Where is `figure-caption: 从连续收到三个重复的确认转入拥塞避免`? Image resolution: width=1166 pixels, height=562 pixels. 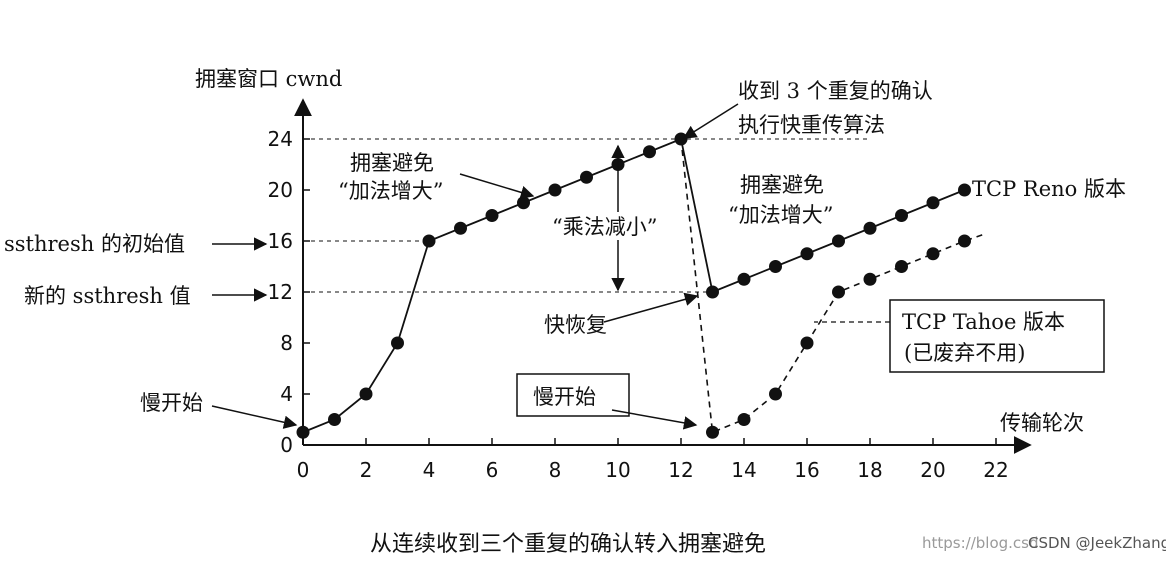 figure-caption: 从连续收到三个重复的确认转入拥塞避免 is located at coordinates (568, 544).